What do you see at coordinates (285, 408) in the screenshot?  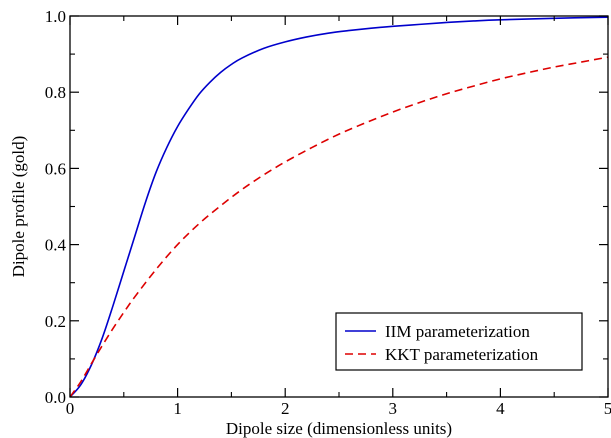 I see `x-tick-label: 2` at bounding box center [285, 408].